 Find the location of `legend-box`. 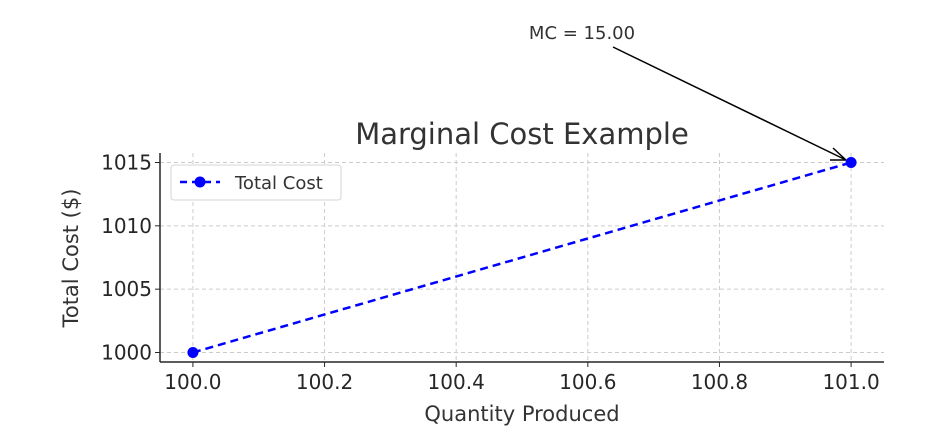

legend-box is located at coordinates (256, 182).